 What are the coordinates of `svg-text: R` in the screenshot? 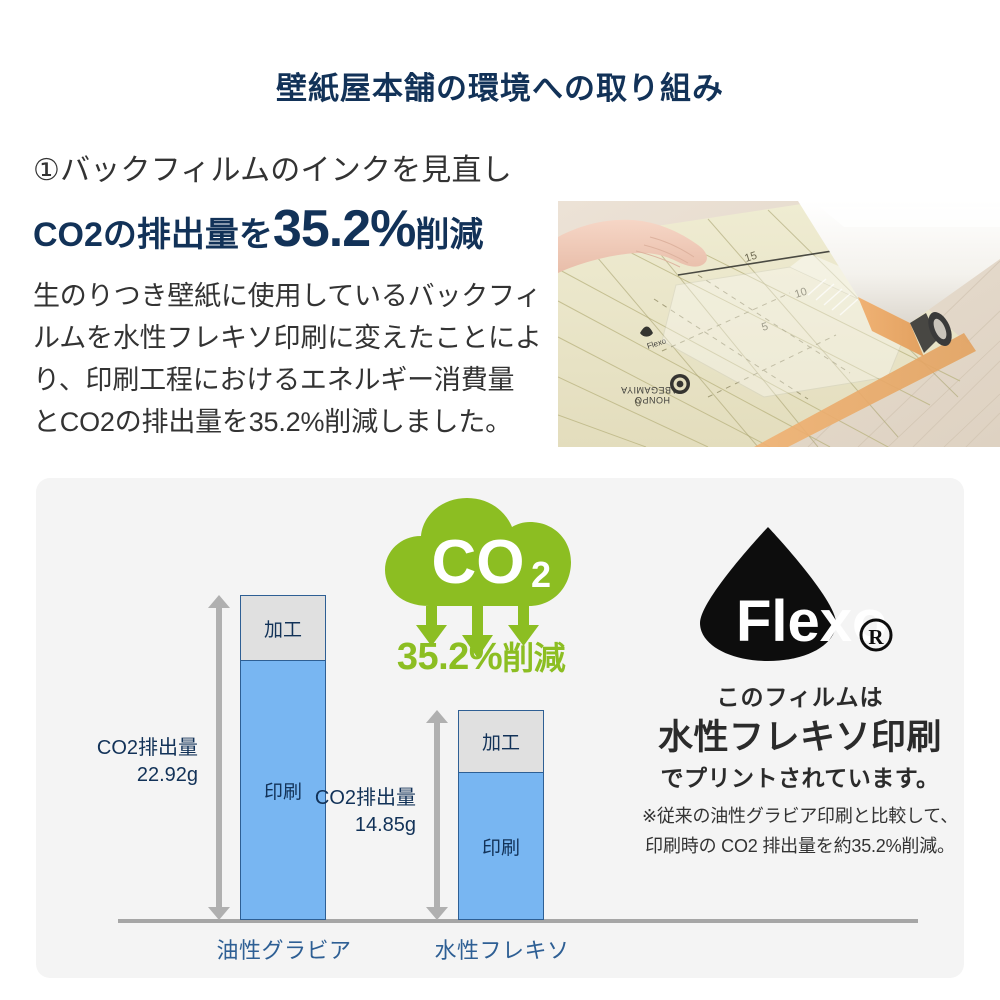 It's located at (876, 637).